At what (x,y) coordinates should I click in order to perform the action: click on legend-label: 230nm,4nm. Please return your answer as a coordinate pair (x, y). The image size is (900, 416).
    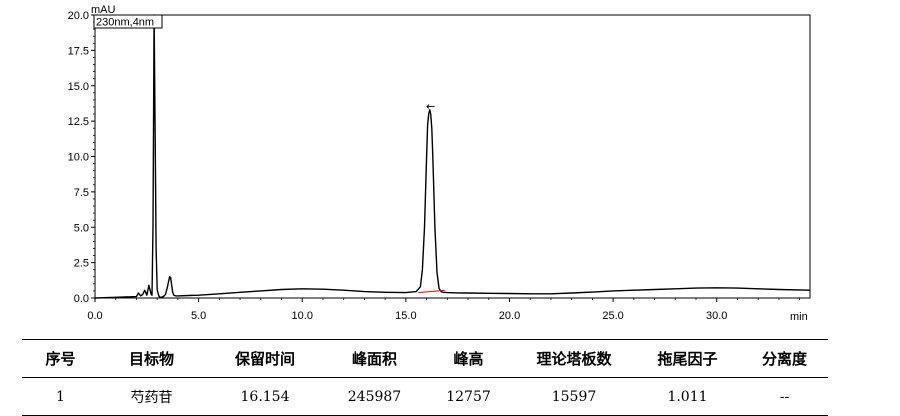
    Looking at the image, I should click on (125, 23).